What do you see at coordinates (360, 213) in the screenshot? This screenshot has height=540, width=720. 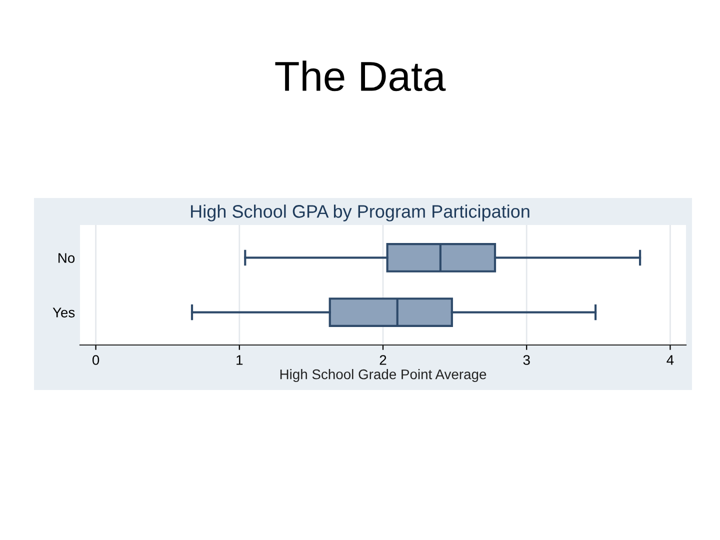 I see `chart-subtitle: High School GPA by Program Participation` at bounding box center [360, 213].